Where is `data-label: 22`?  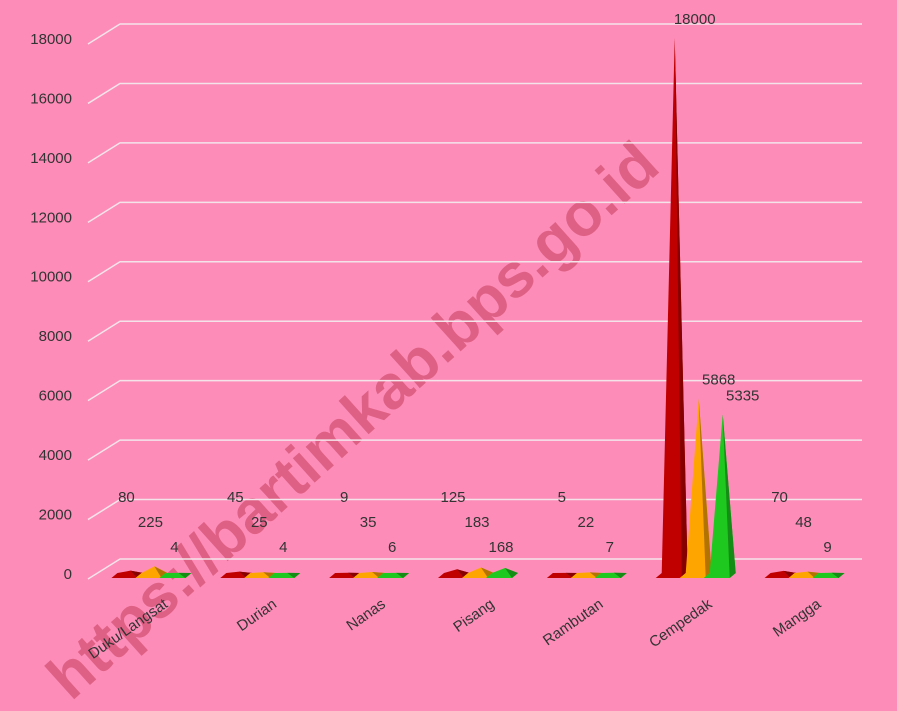 data-label: 22 is located at coordinates (586, 522).